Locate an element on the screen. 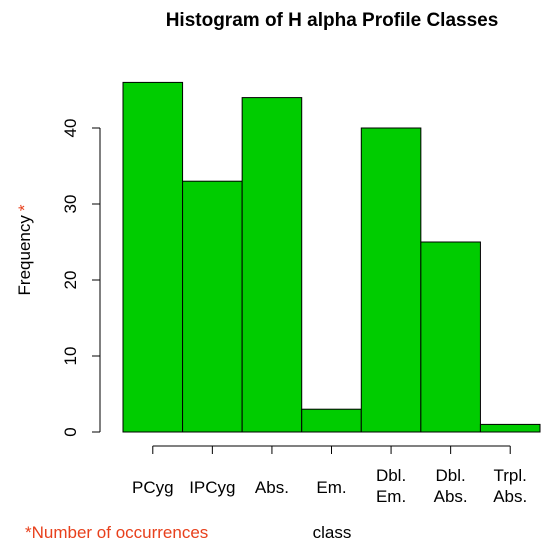 This screenshot has height=548, width=544. x-tick-label: Em. is located at coordinates (331, 487).